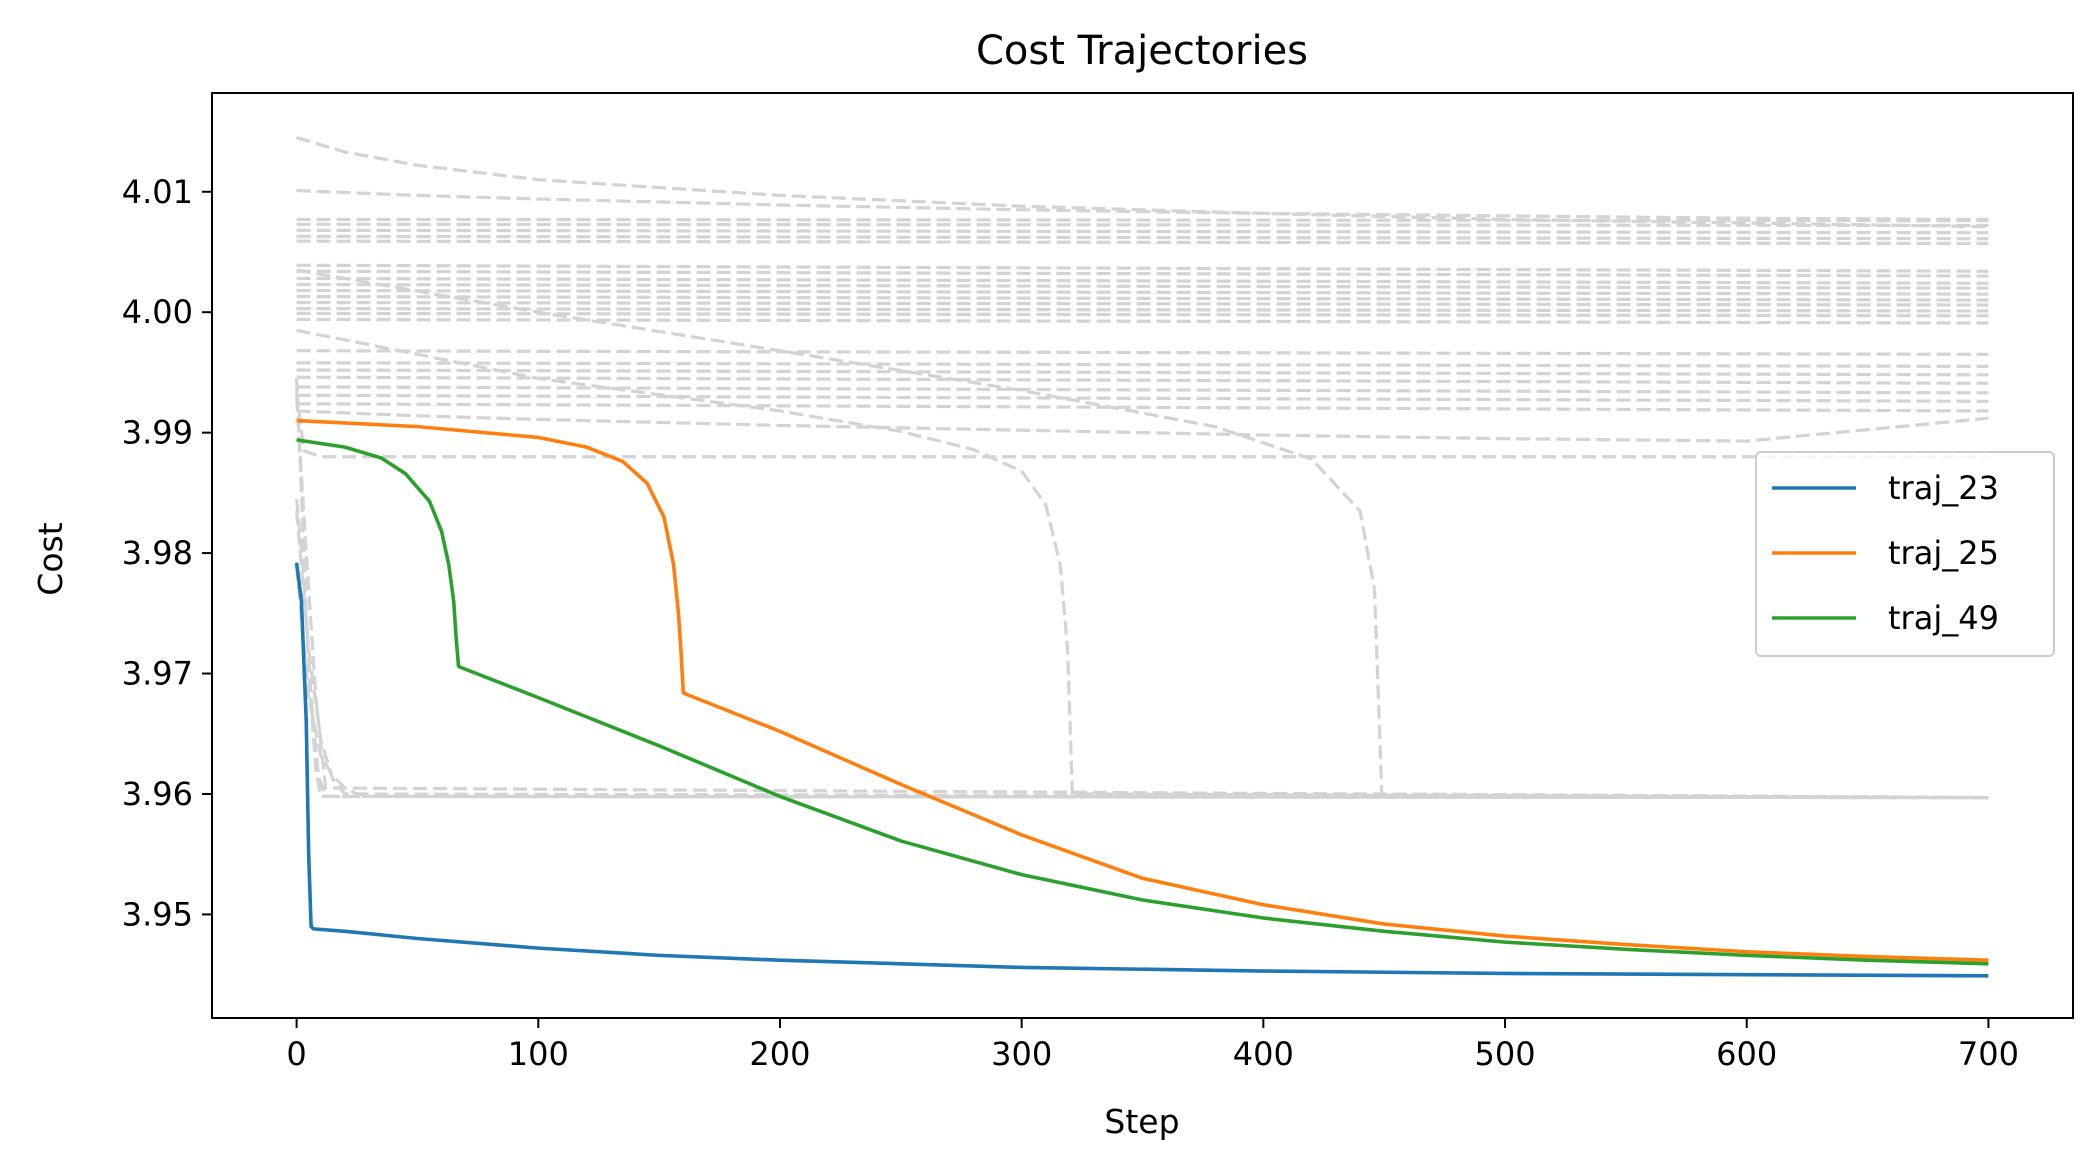  Describe the element at coordinates (50, 558) in the screenshot. I see `y-axis-label: Cost` at that location.